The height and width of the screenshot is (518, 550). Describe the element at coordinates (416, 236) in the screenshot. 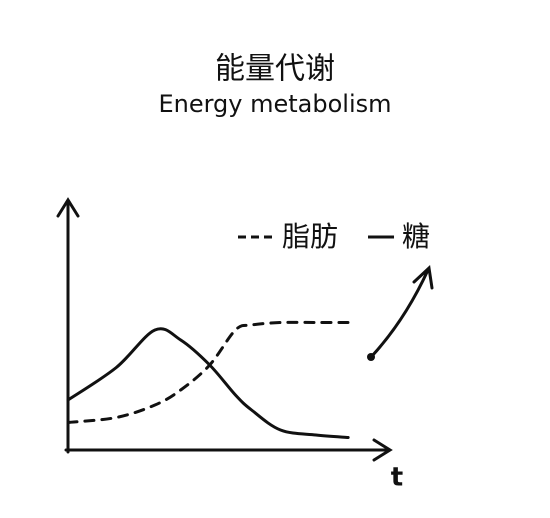

I see `legend-label: 糖` at that location.